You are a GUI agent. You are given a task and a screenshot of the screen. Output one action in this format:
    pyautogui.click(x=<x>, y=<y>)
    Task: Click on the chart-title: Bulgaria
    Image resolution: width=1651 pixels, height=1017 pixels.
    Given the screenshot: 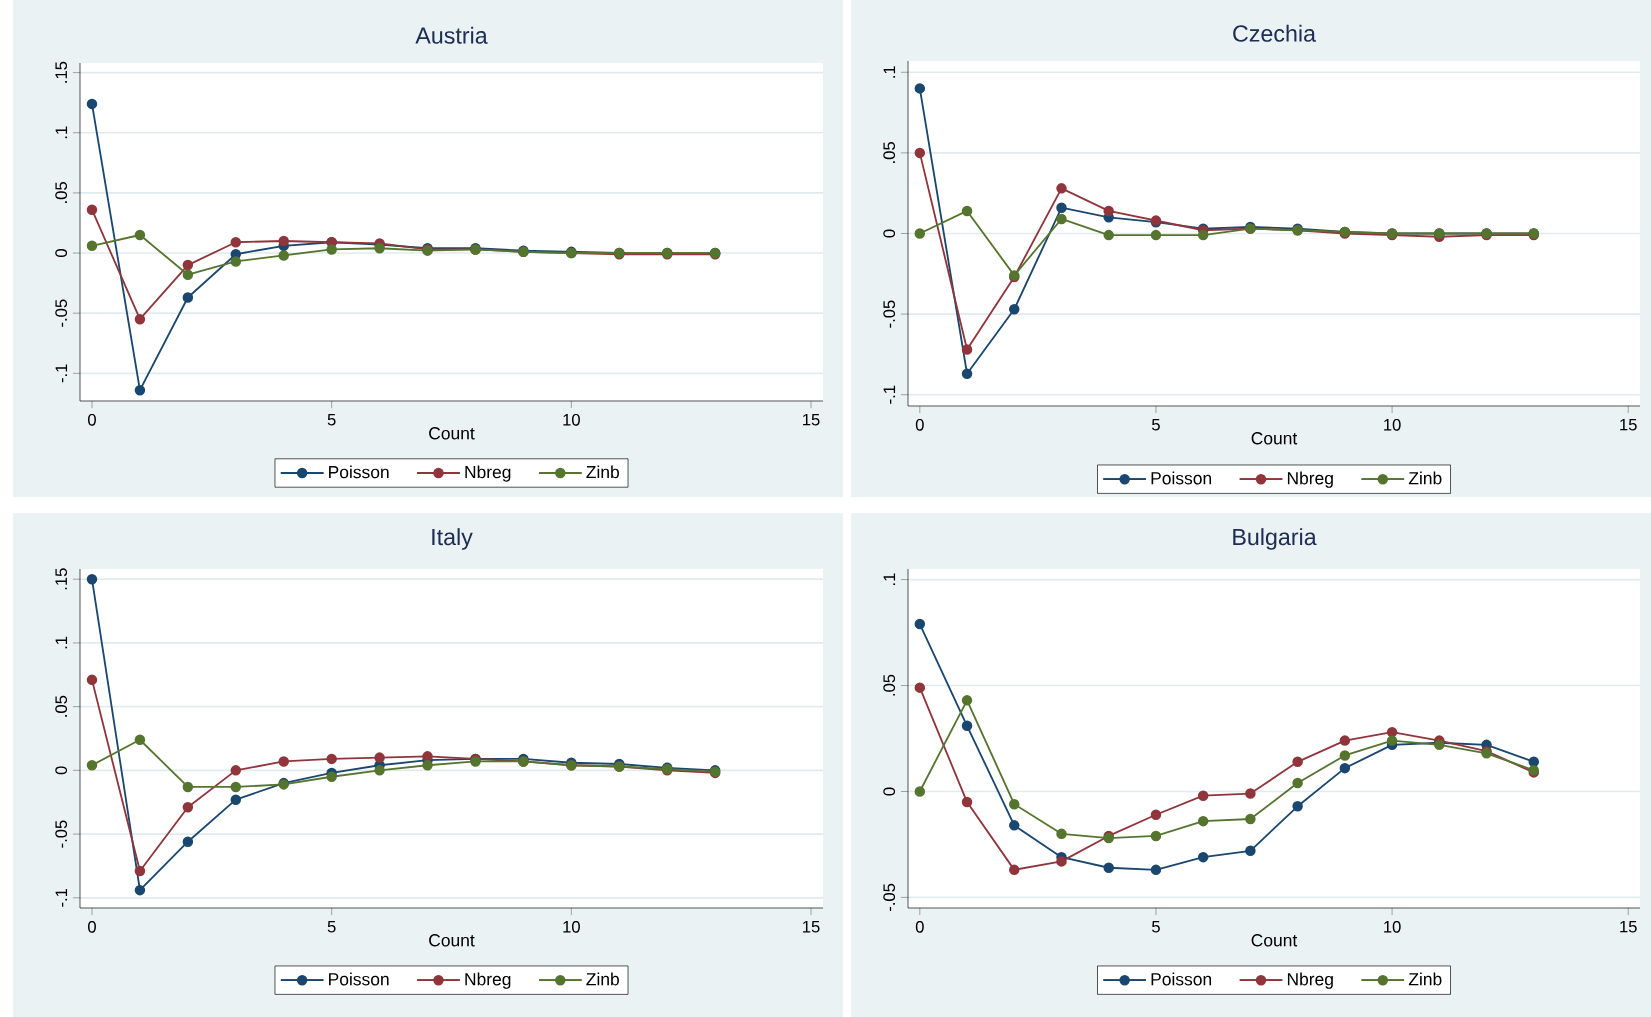 What is the action you would take?
    pyautogui.click(x=1275, y=539)
    